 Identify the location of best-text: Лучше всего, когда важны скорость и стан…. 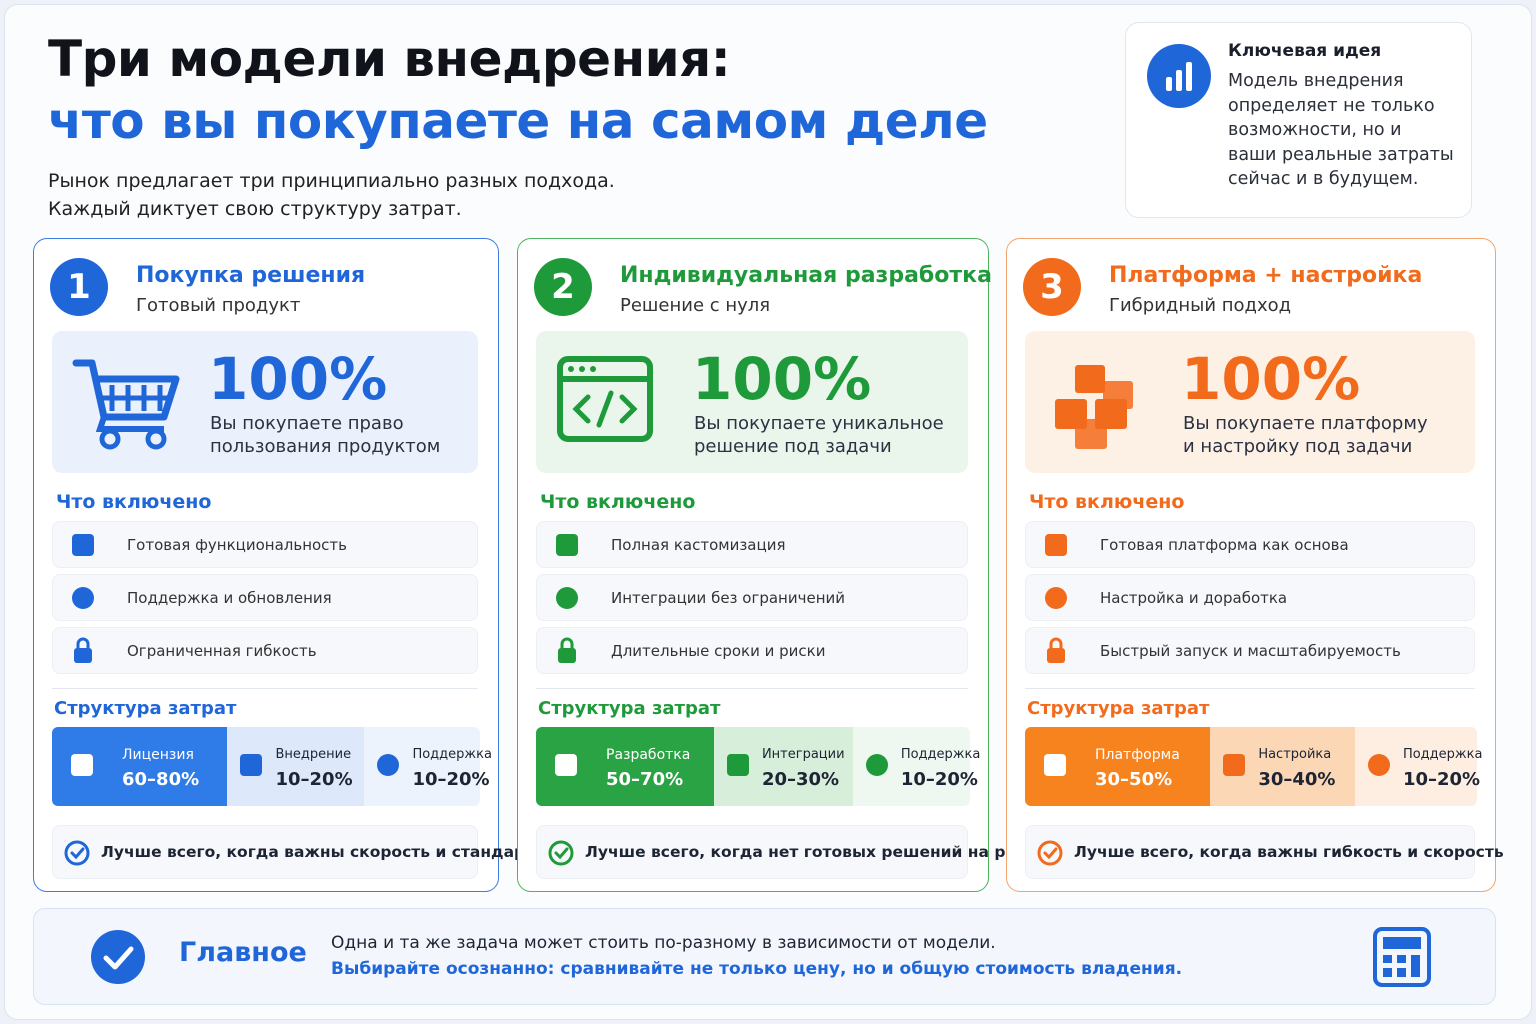
(325, 852).